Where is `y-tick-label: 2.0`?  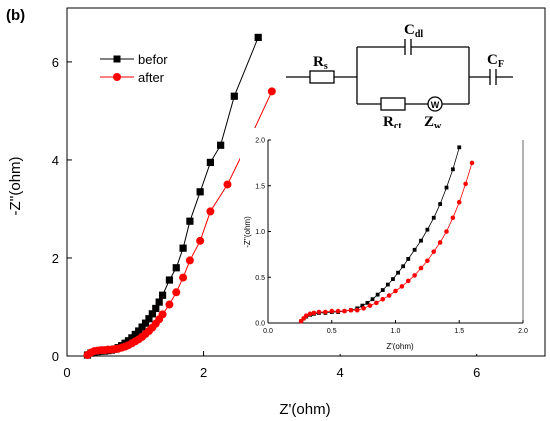 y-tick-label: 2.0 is located at coordinates (260, 141).